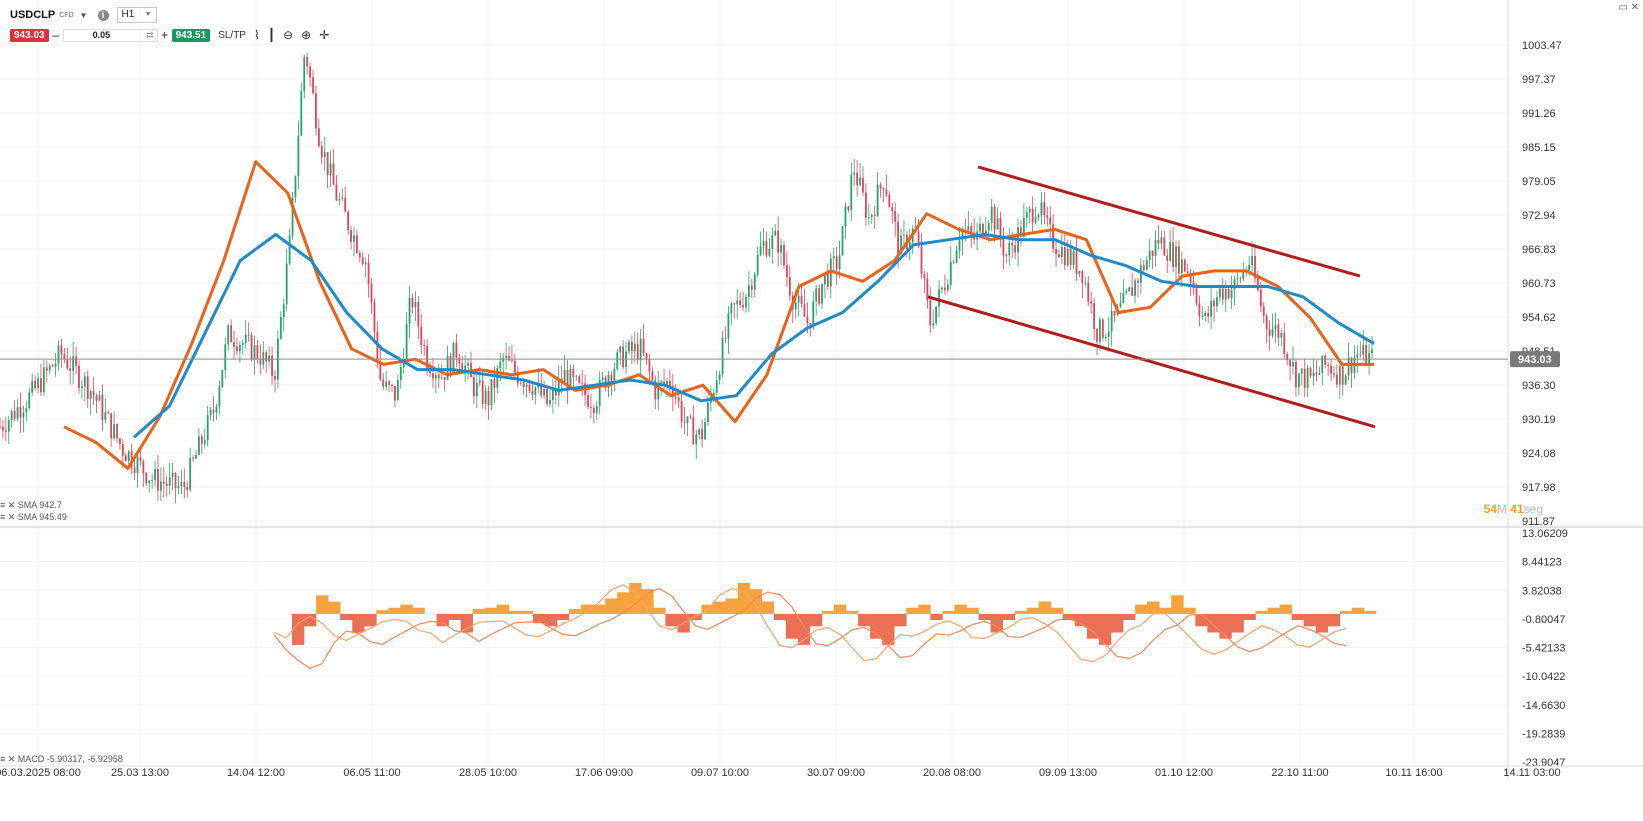 The width and height of the screenshot is (1643, 821). What do you see at coordinates (29, 35) in the screenshot?
I see `sell-button: 943.03` at bounding box center [29, 35].